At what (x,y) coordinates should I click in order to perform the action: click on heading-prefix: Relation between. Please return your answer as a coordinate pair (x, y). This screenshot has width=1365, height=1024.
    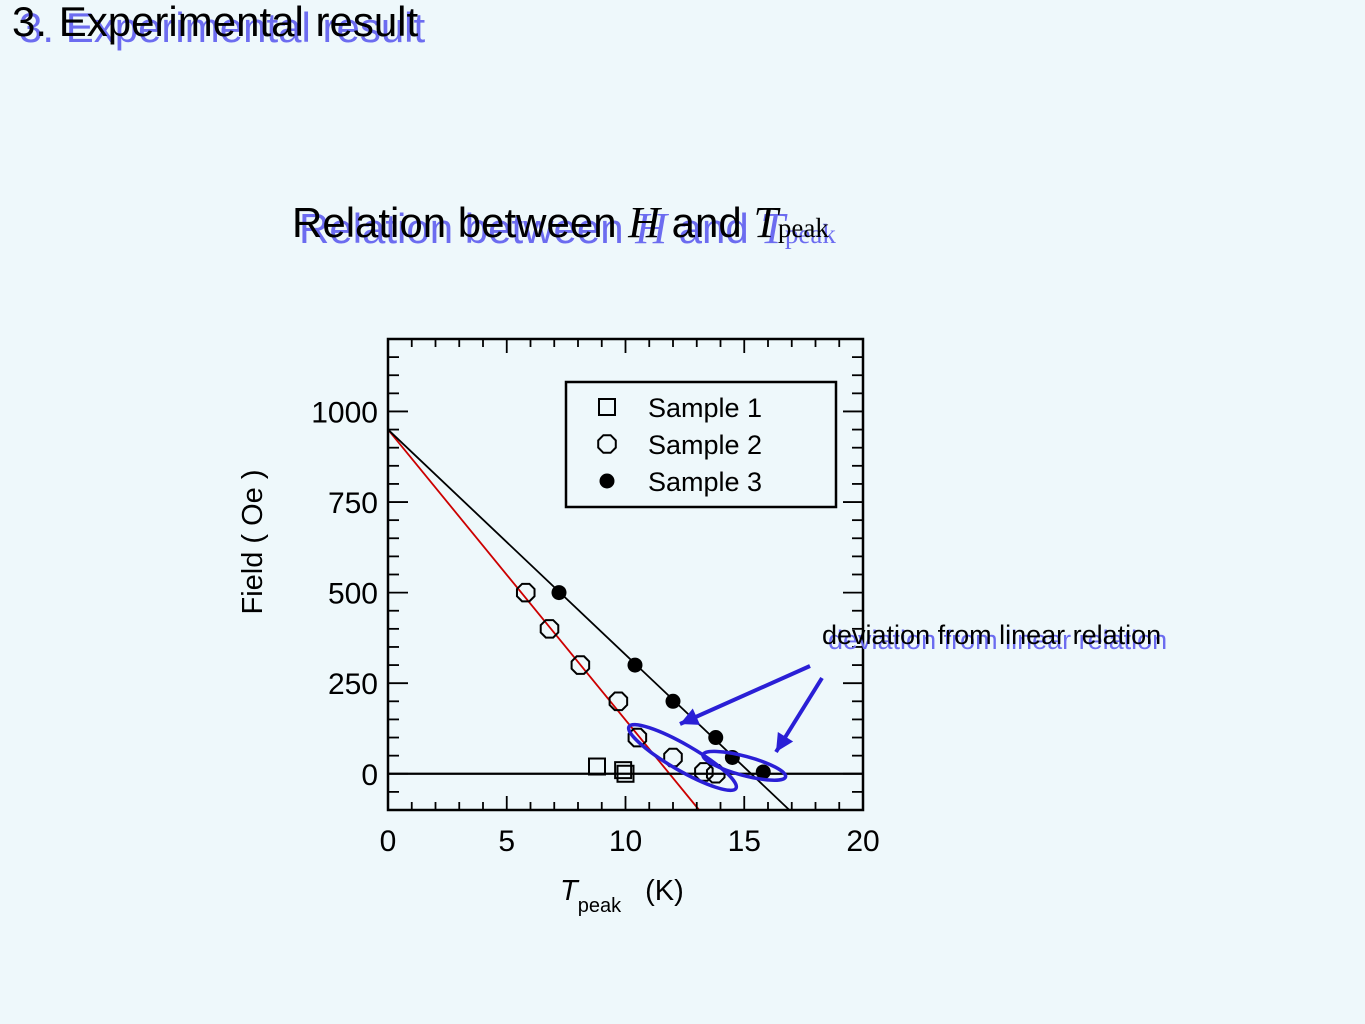
    Looking at the image, I should click on (460, 222).